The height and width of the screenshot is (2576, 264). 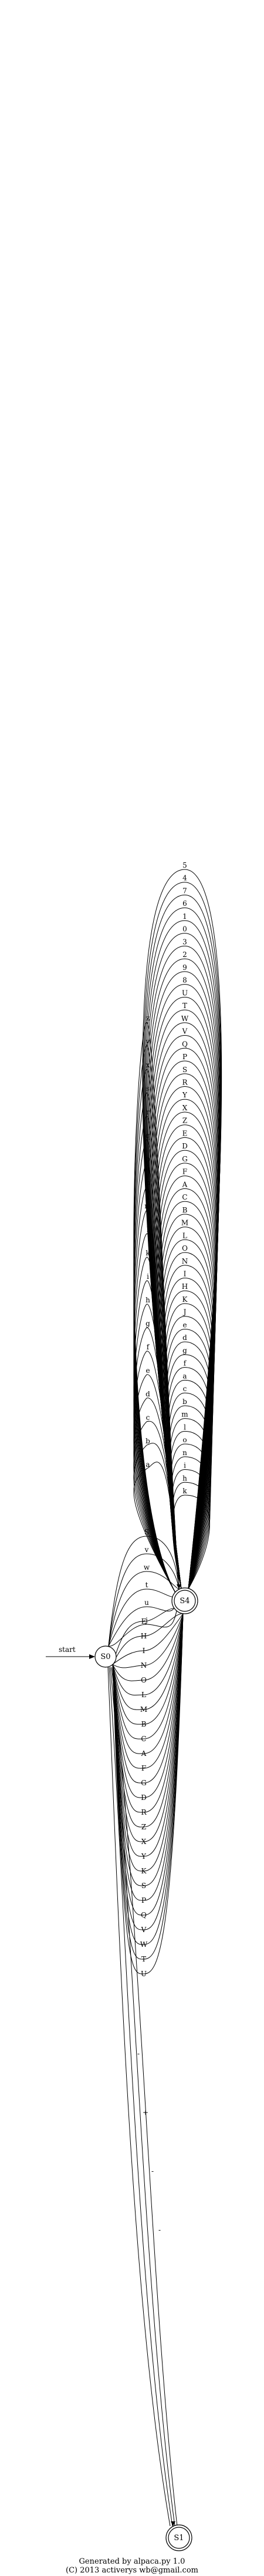 What do you see at coordinates (185, 1286) in the screenshot?
I see `edge-label-s4-self: H` at bounding box center [185, 1286].